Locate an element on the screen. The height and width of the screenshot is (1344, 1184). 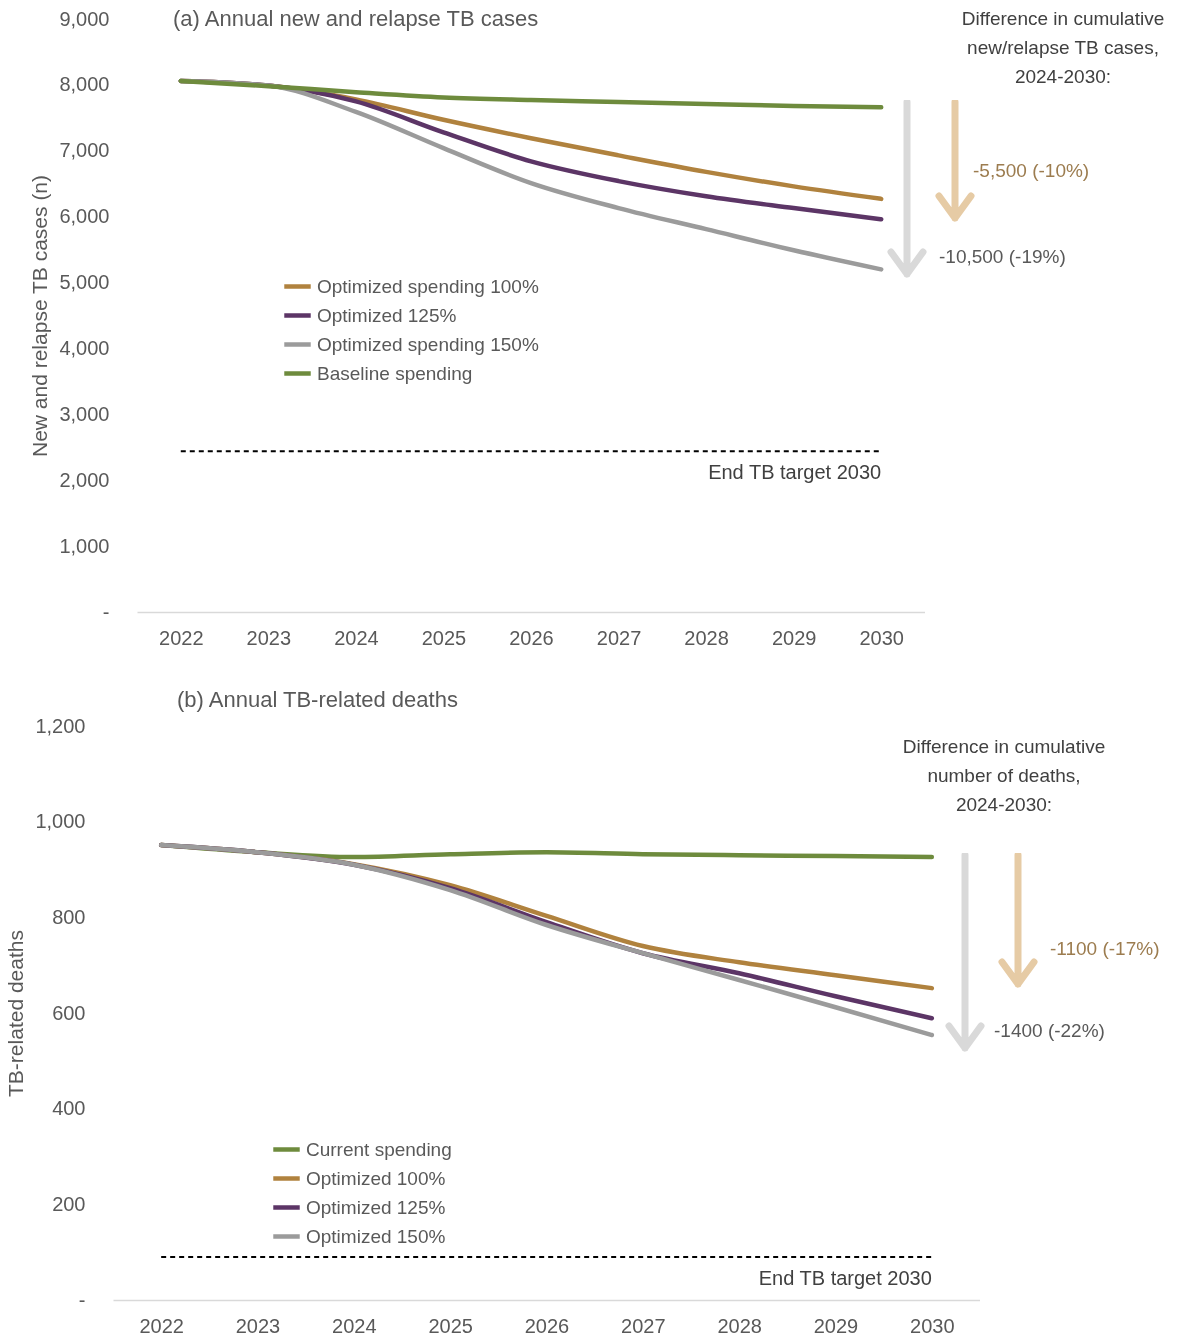
chart-title: (b) Annual TB-related deaths is located at coordinates (317, 699).